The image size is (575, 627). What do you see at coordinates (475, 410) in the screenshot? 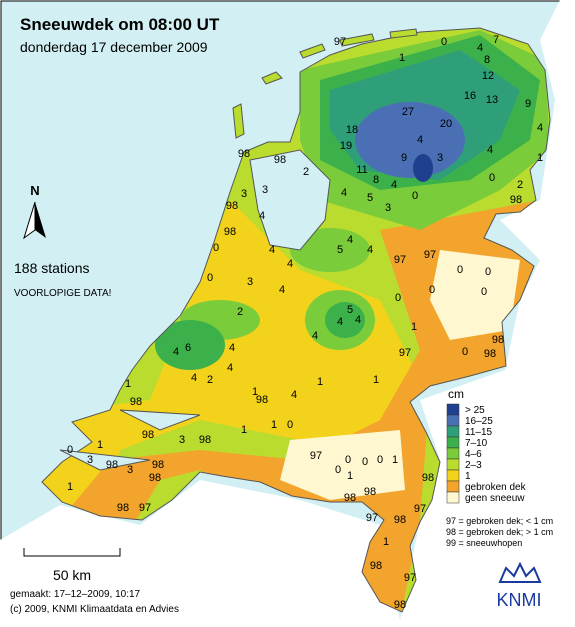
I see `legend-label: > 25` at bounding box center [475, 410].